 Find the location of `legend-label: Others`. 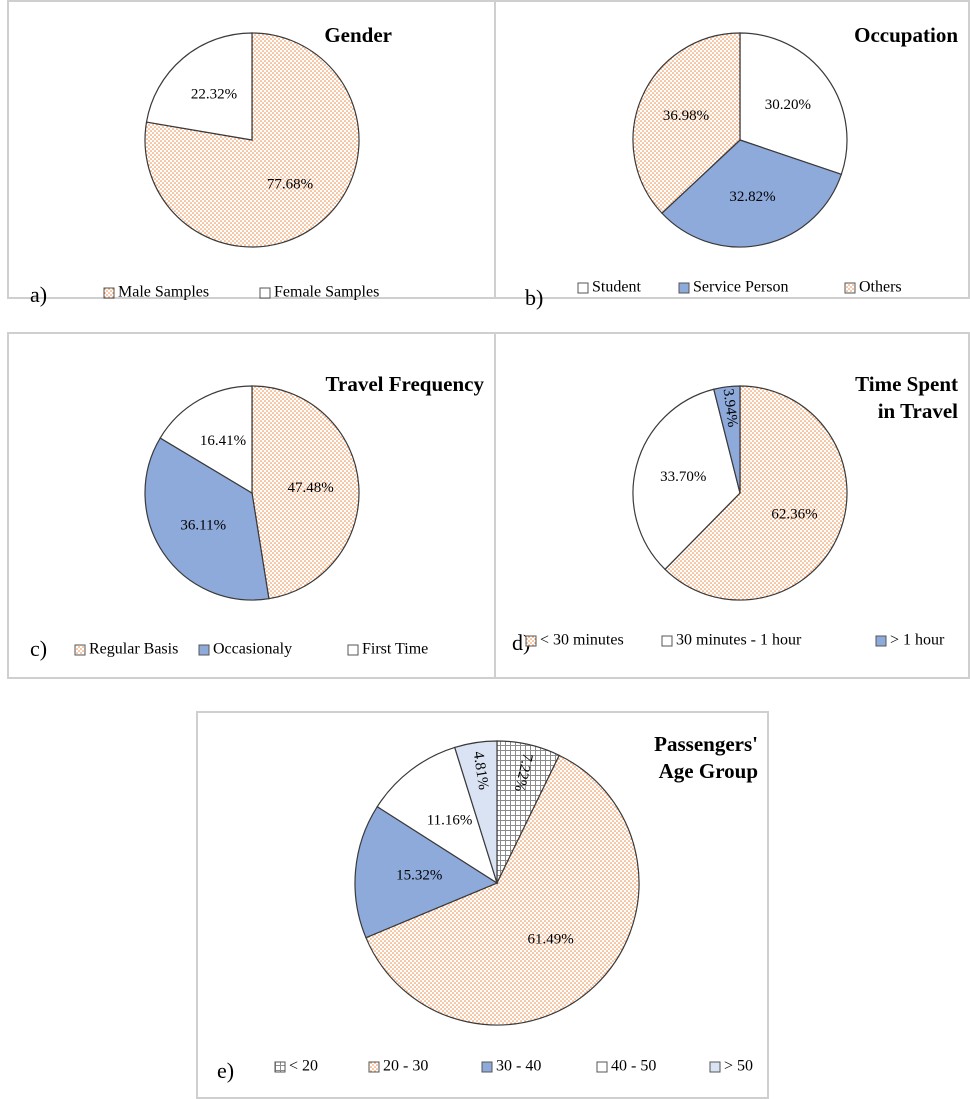

legend-label: Others is located at coordinates (880, 287).